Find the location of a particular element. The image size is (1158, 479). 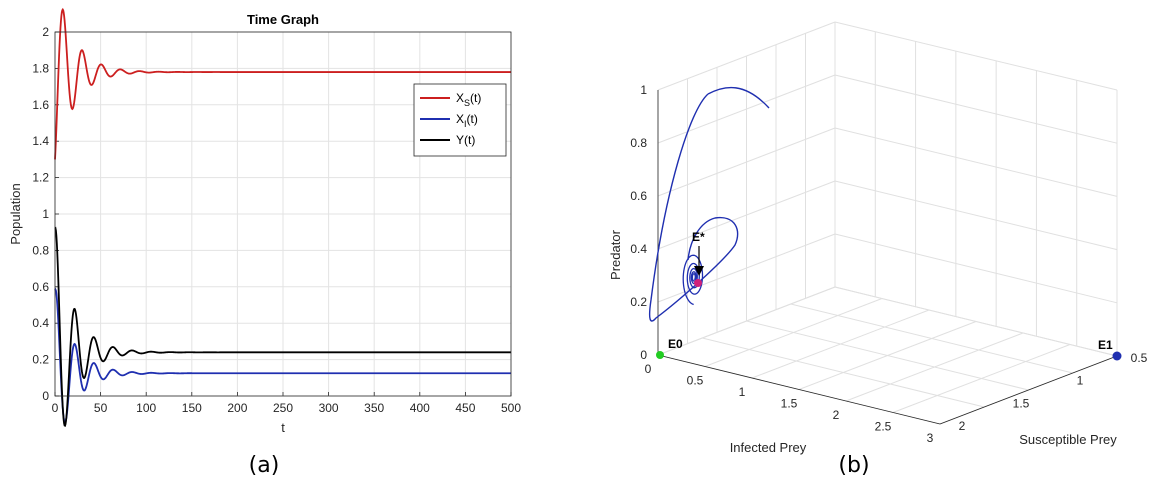

y-tick-label: 2 is located at coordinates (45, 32).